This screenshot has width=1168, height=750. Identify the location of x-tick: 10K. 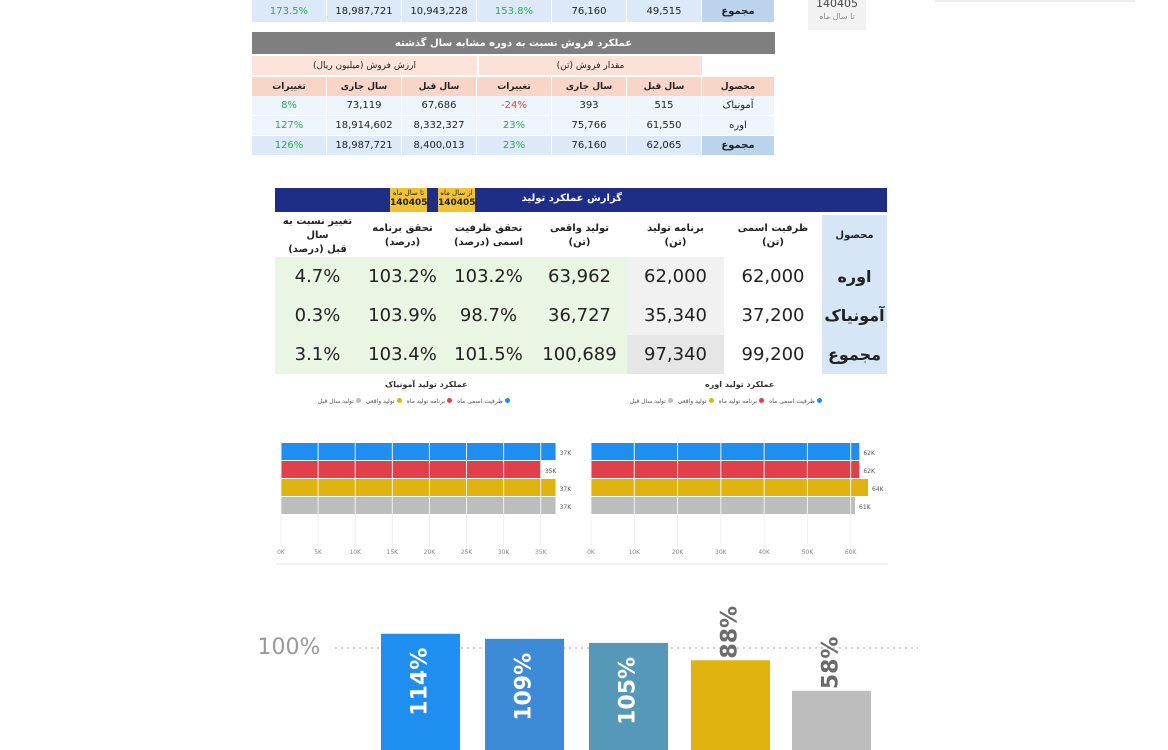
(634, 552).